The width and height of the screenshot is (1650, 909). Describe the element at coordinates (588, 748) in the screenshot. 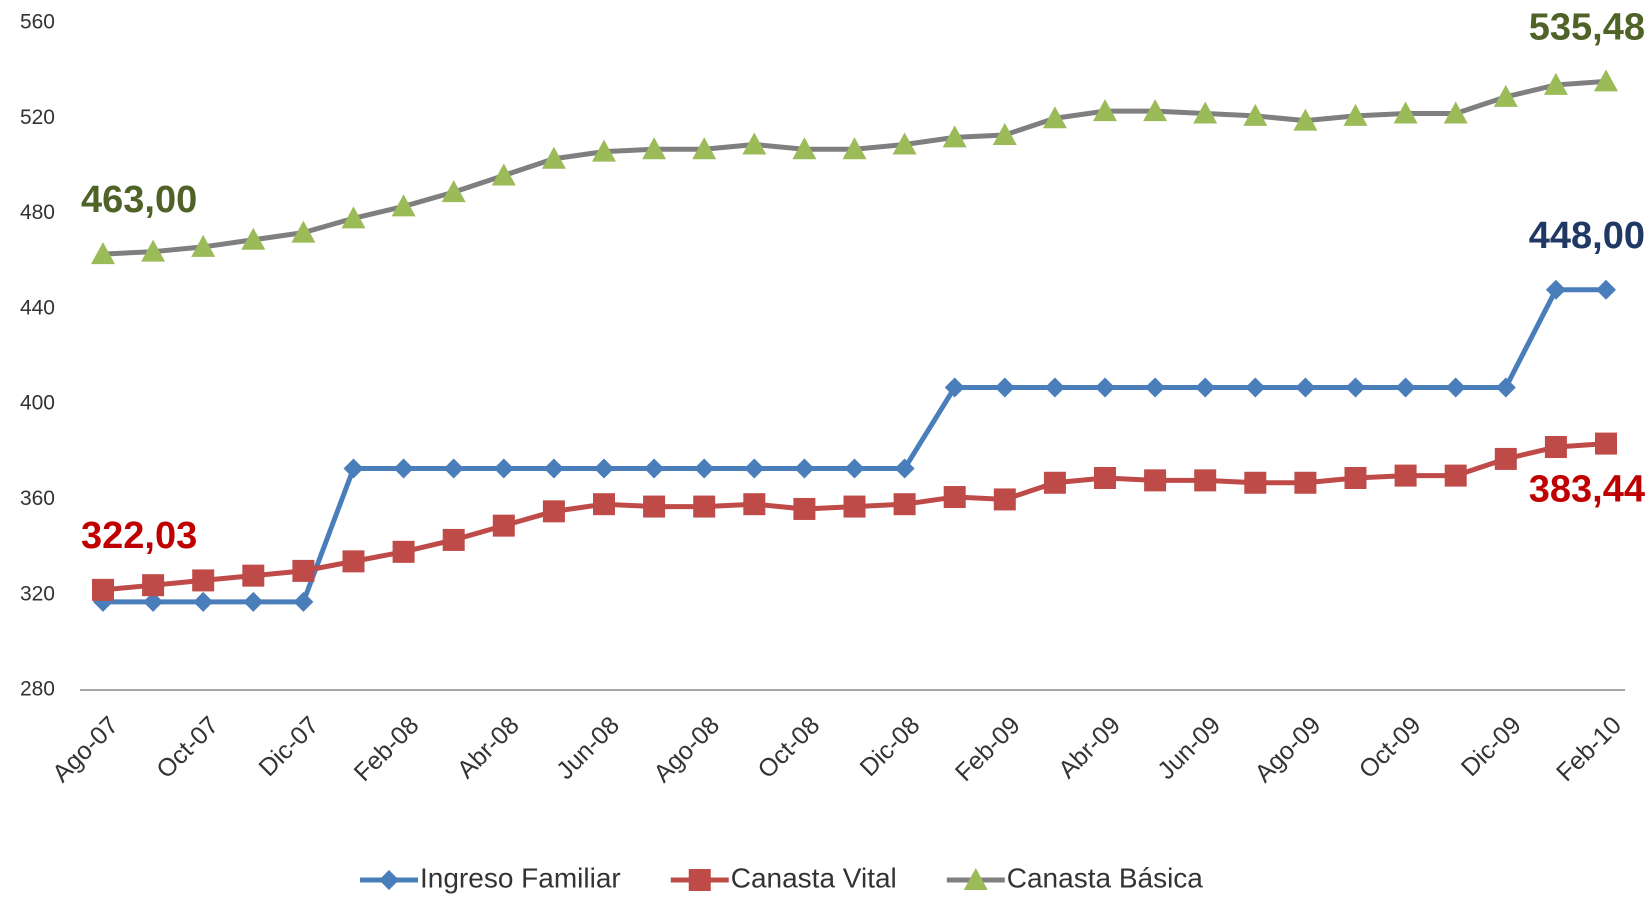

I see `x-tick-label: Jun-08` at that location.